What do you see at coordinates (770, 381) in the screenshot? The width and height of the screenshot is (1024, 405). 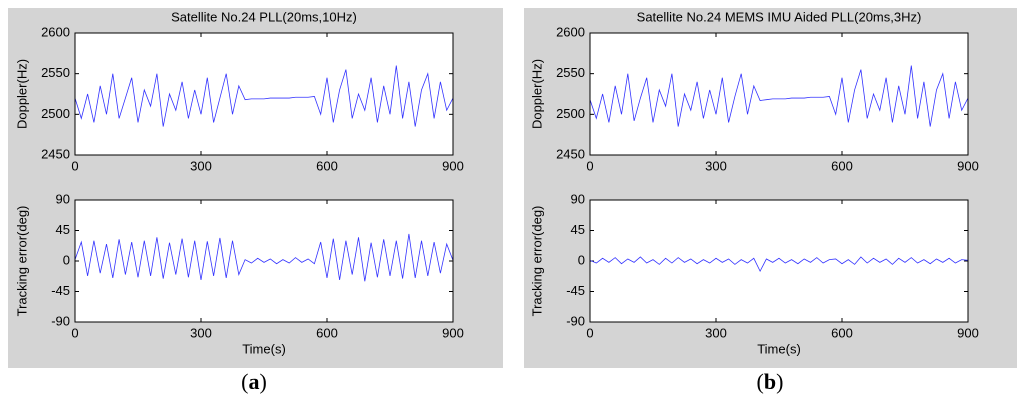 I see `caption: (b)` at bounding box center [770, 381].